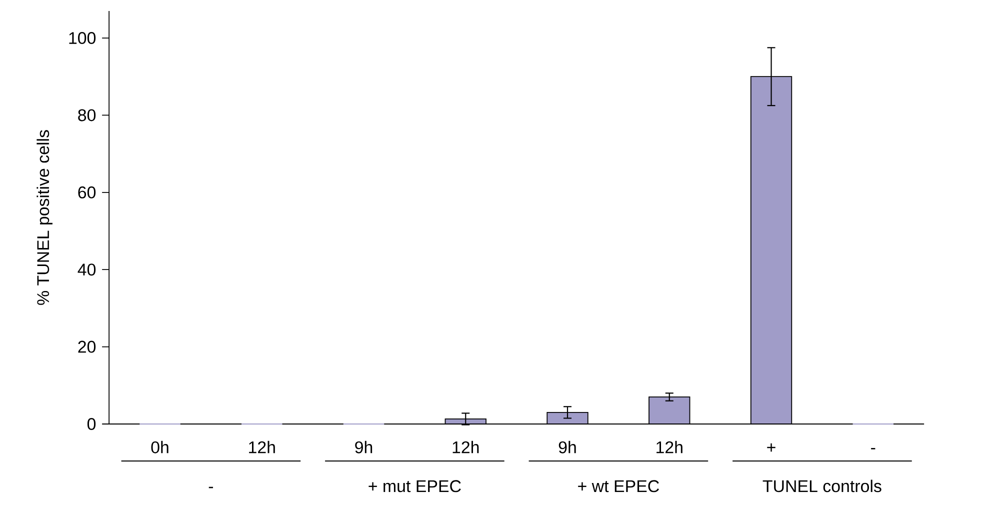 The height and width of the screenshot is (518, 993). Describe the element at coordinates (87, 346) in the screenshot. I see `y-tick-label: 20` at that location.